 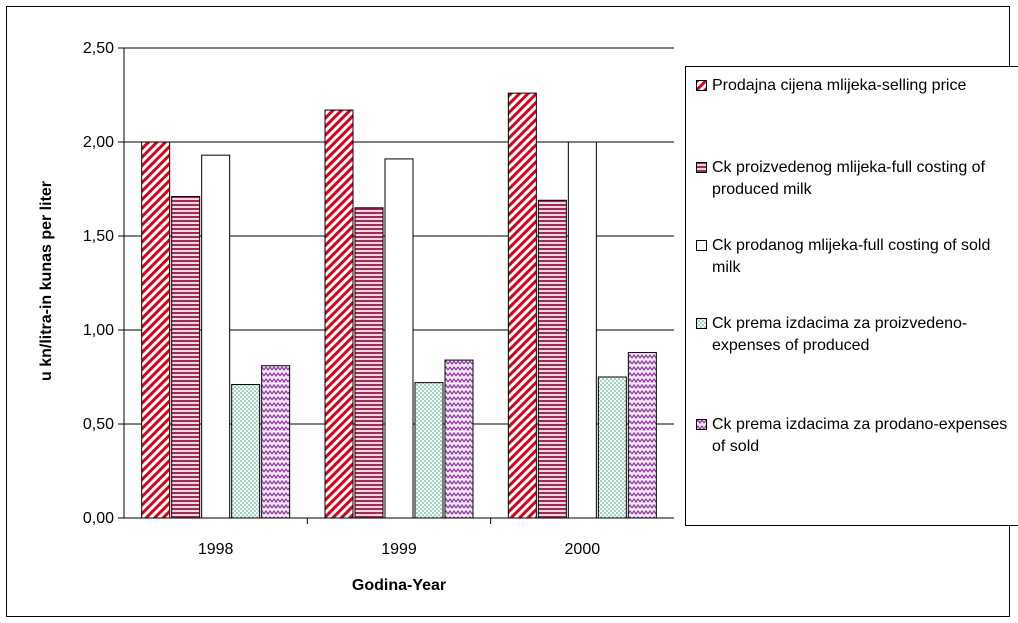 What do you see at coordinates (399, 549) in the screenshot?
I see `x-tick-label: 1999` at bounding box center [399, 549].